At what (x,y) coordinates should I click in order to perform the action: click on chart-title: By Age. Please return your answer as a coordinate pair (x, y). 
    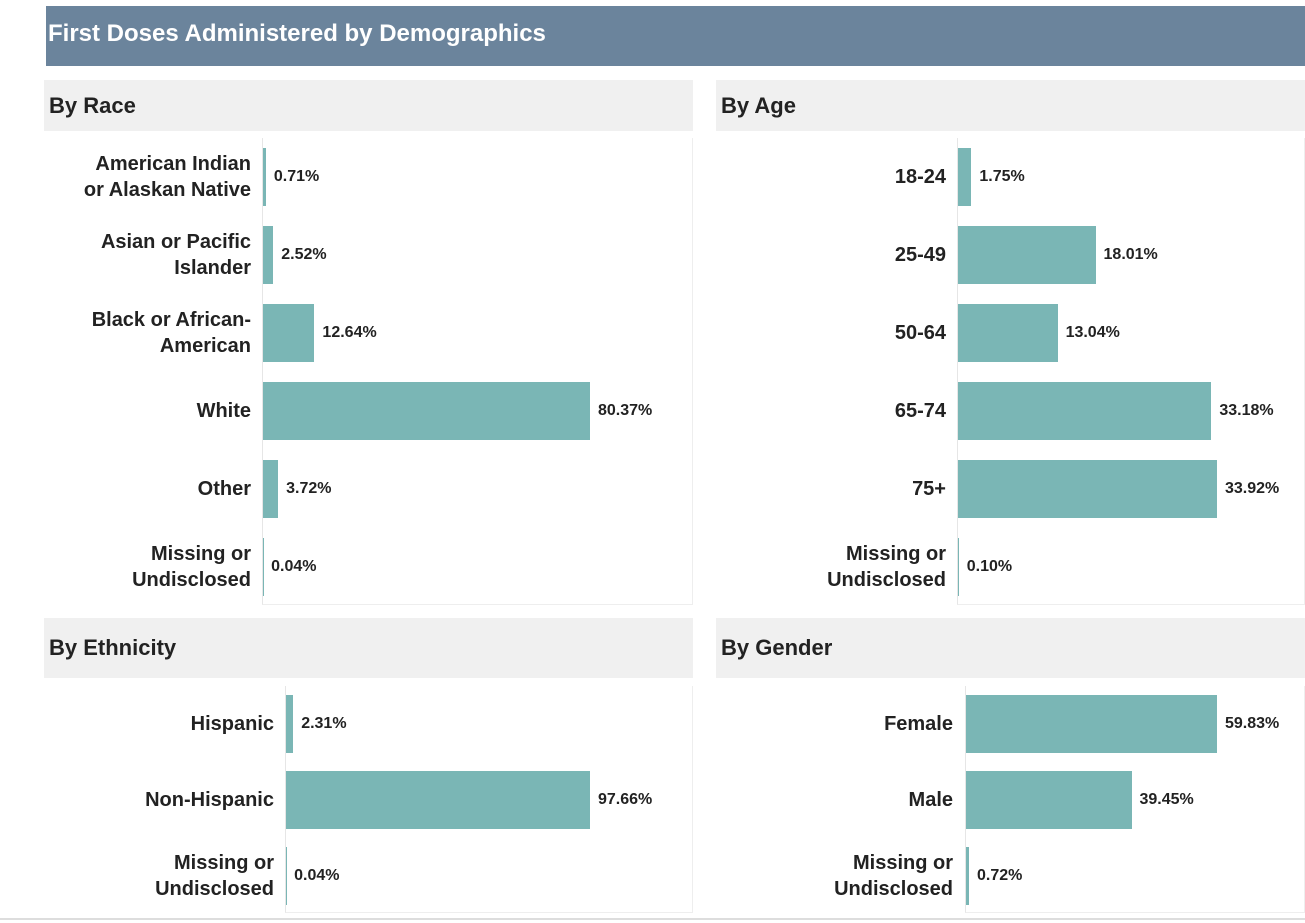
    Looking at the image, I should click on (758, 105).